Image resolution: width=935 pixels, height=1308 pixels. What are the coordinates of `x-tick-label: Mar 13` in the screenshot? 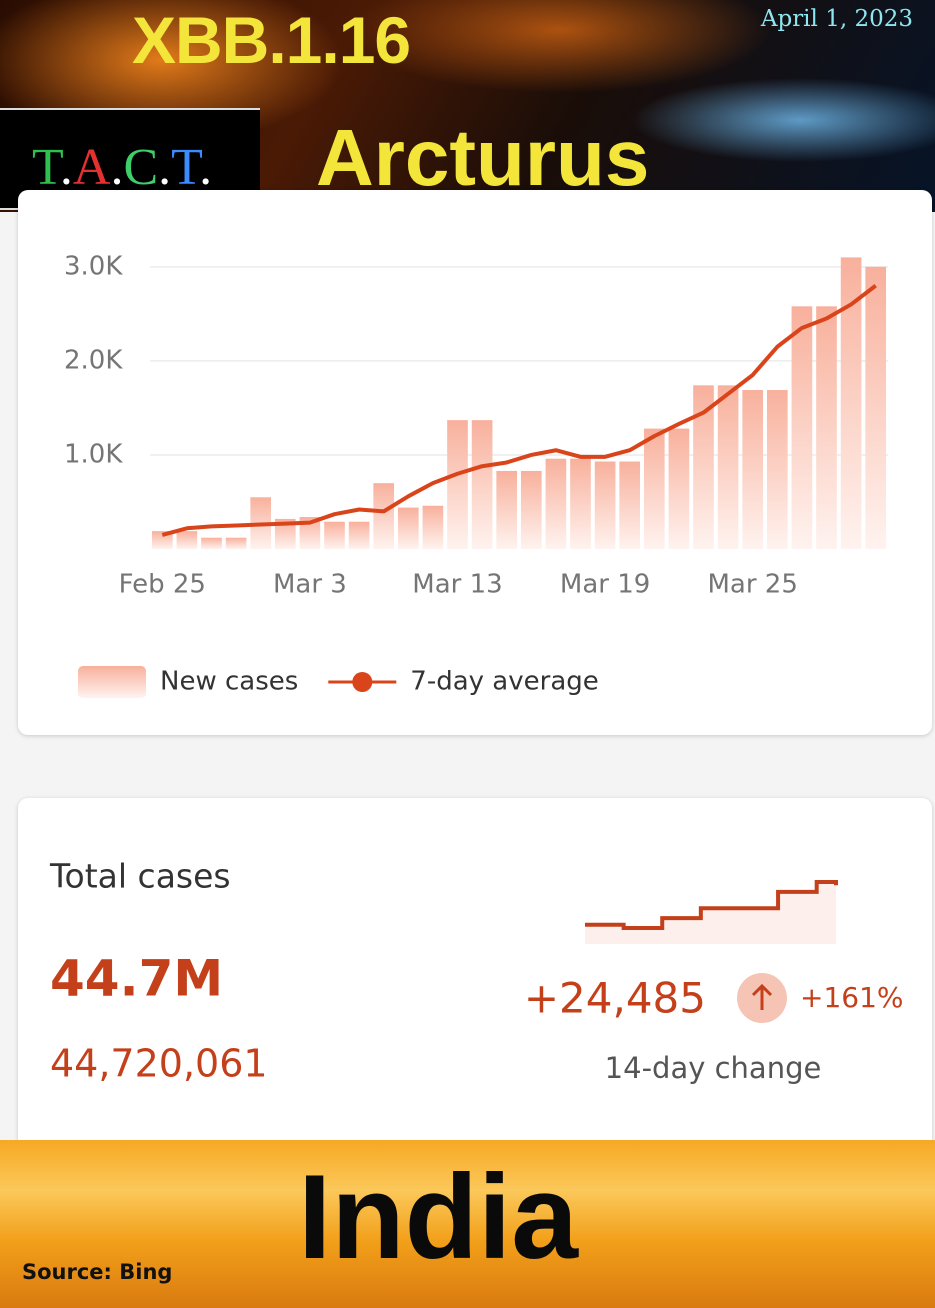 It's located at (457, 585).